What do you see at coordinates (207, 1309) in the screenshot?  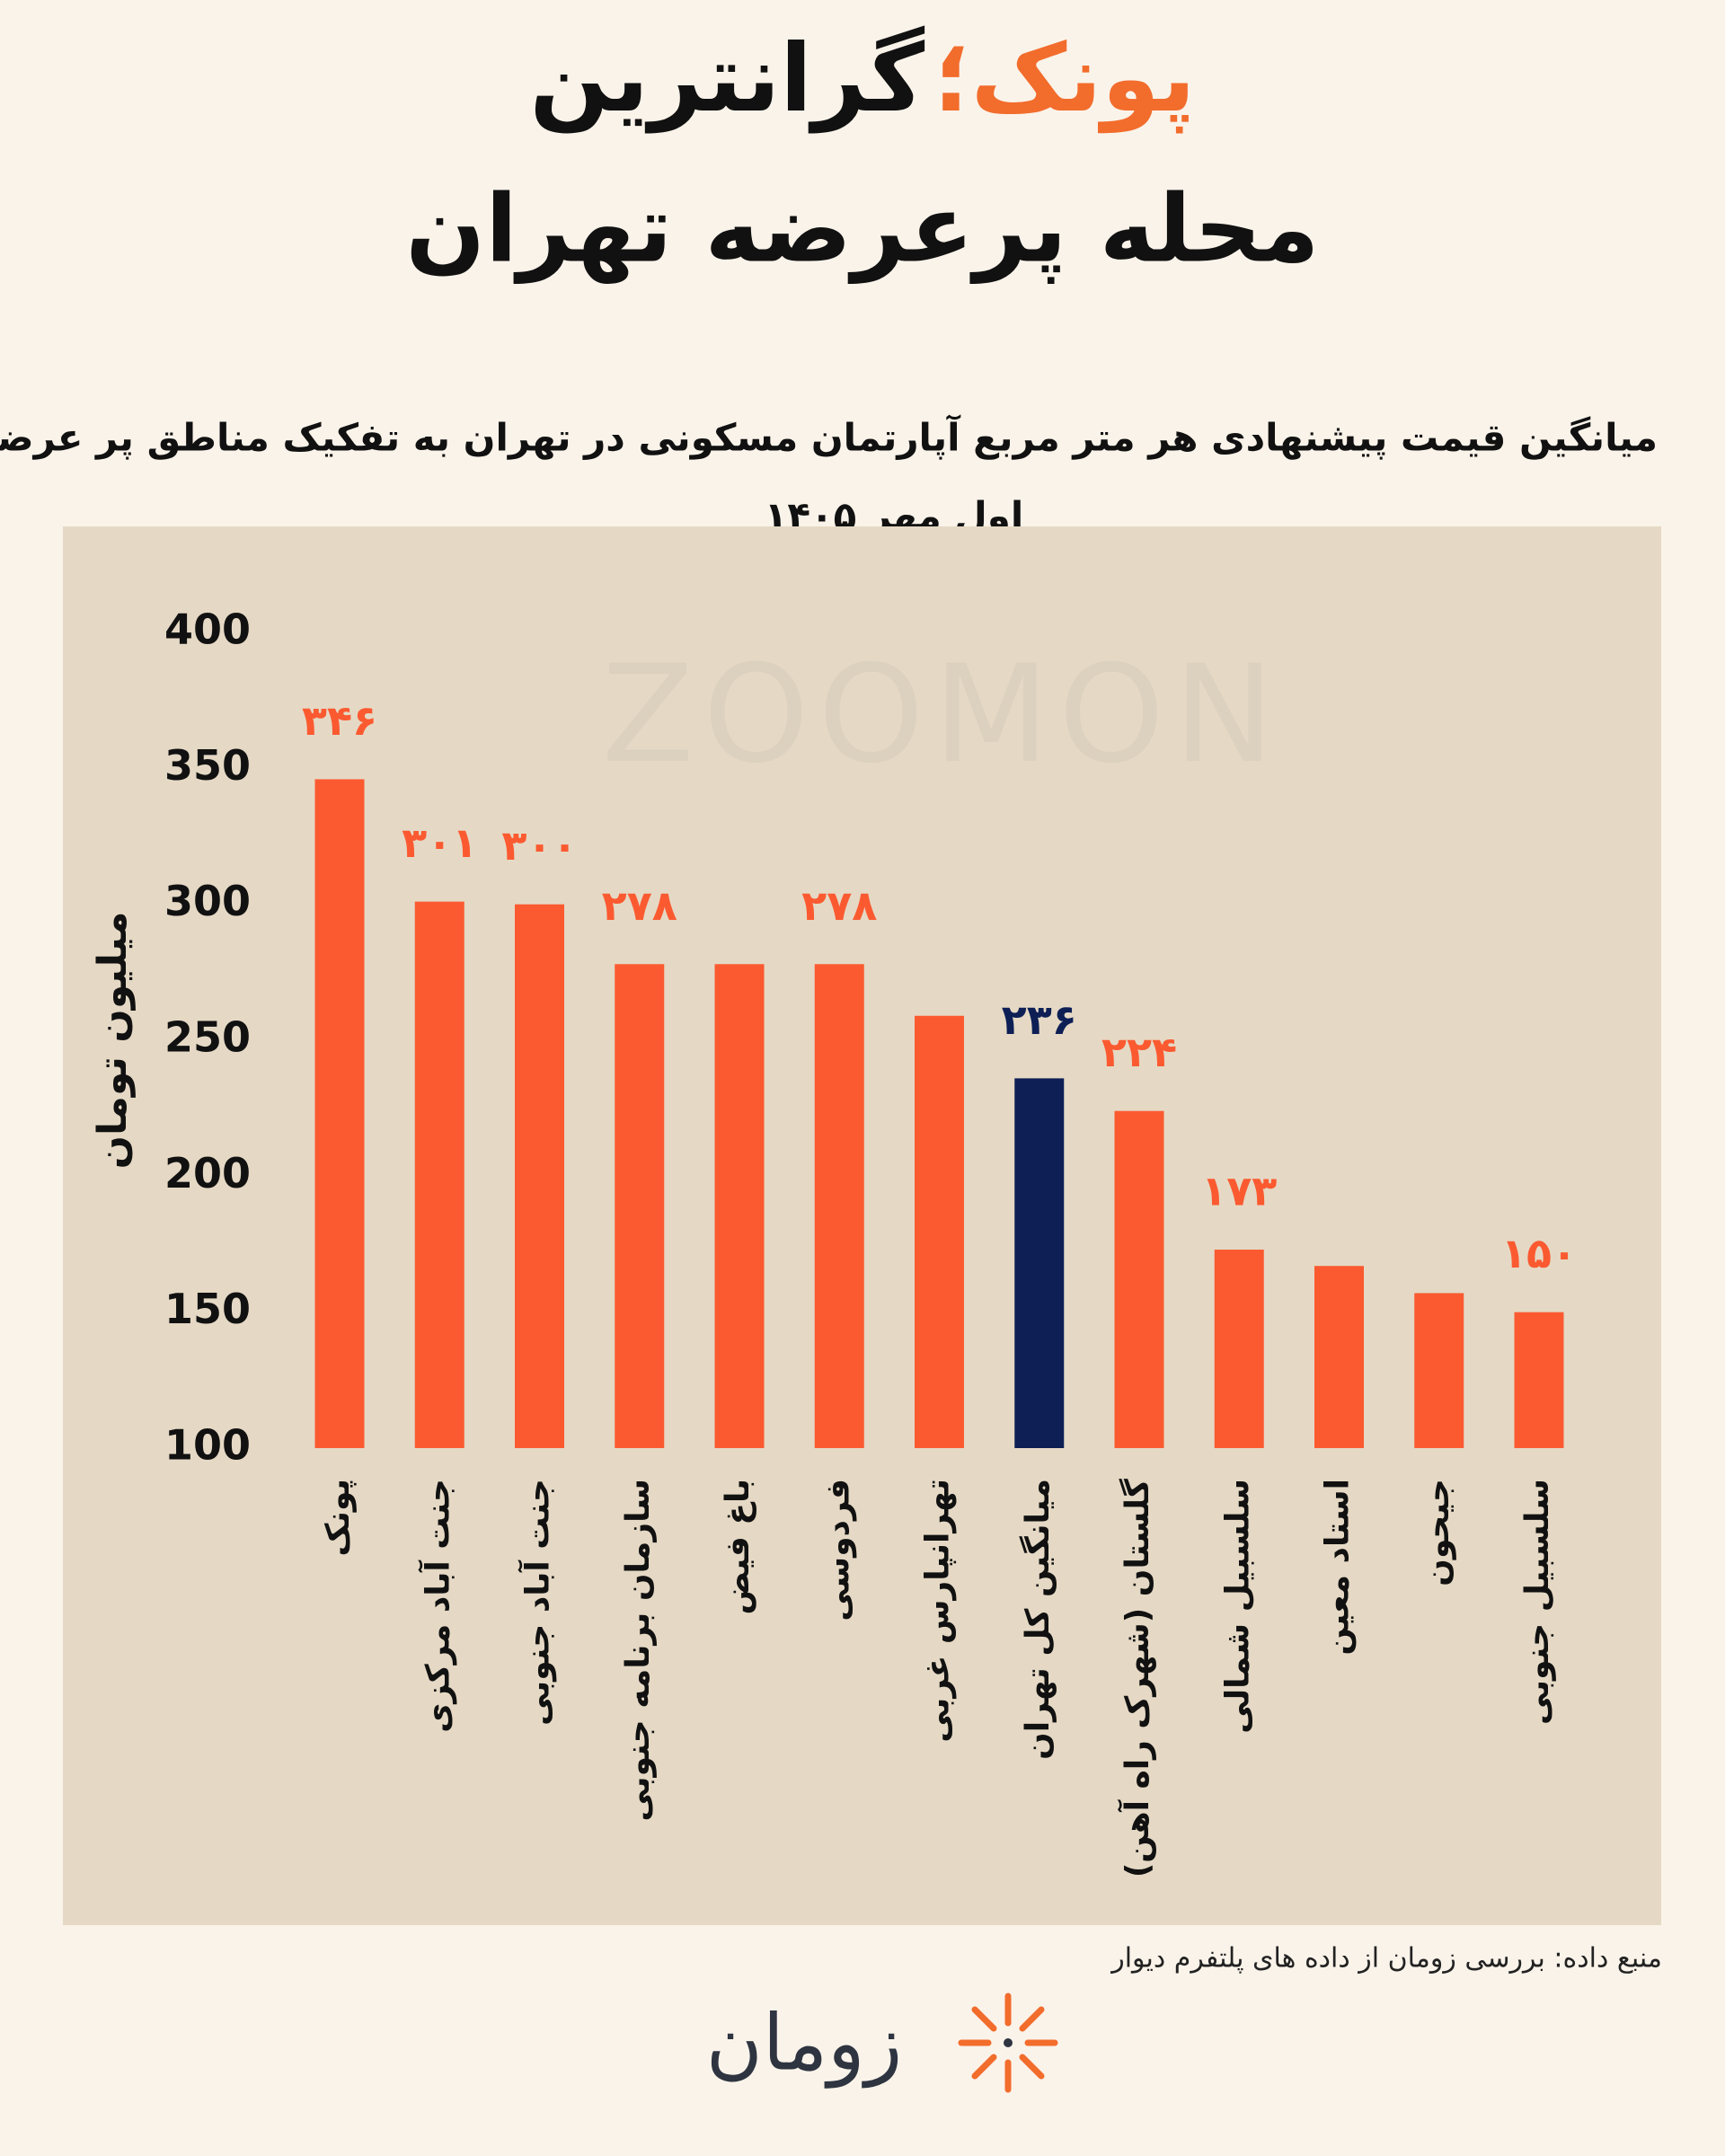 I see `y-tick-label: 150` at bounding box center [207, 1309].